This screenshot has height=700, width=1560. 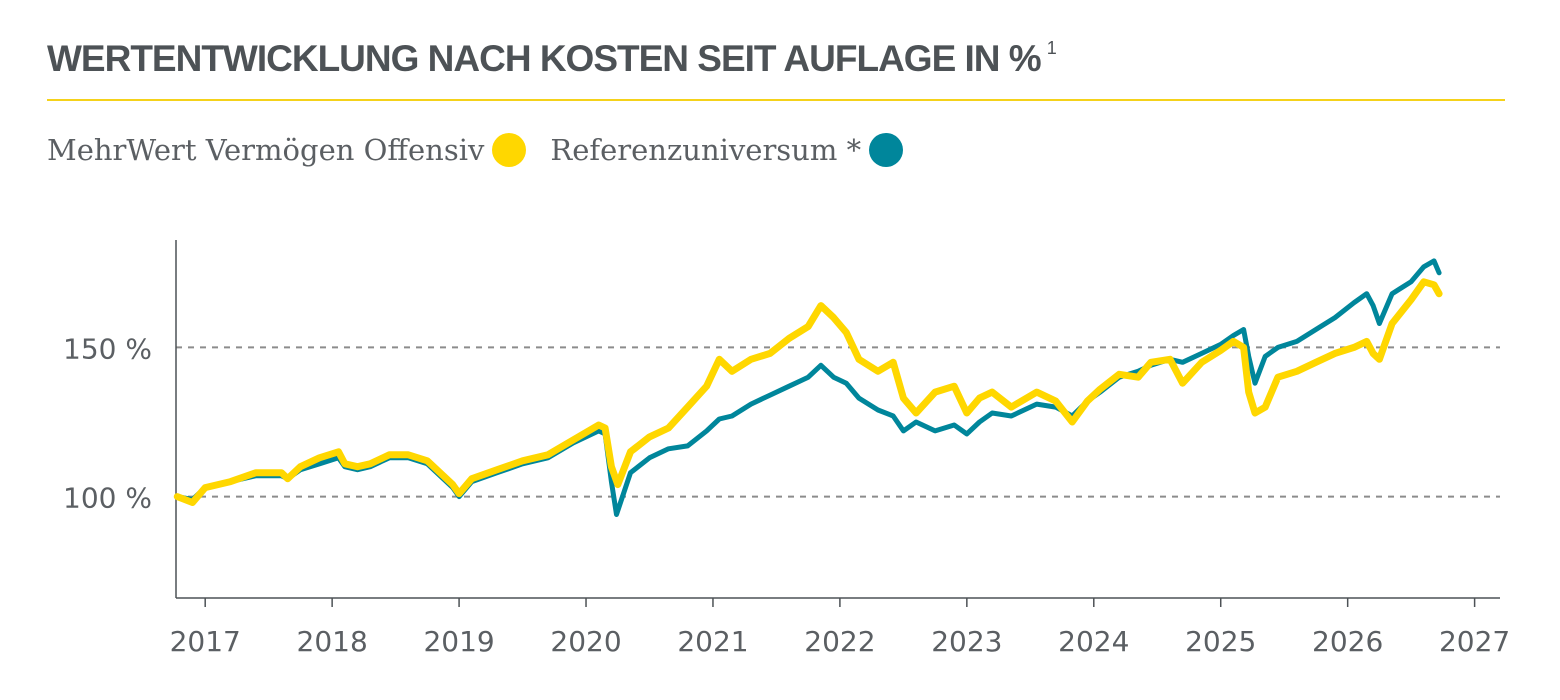 I want to click on x-tick-label-2018: 2018, so click(x=332, y=641).